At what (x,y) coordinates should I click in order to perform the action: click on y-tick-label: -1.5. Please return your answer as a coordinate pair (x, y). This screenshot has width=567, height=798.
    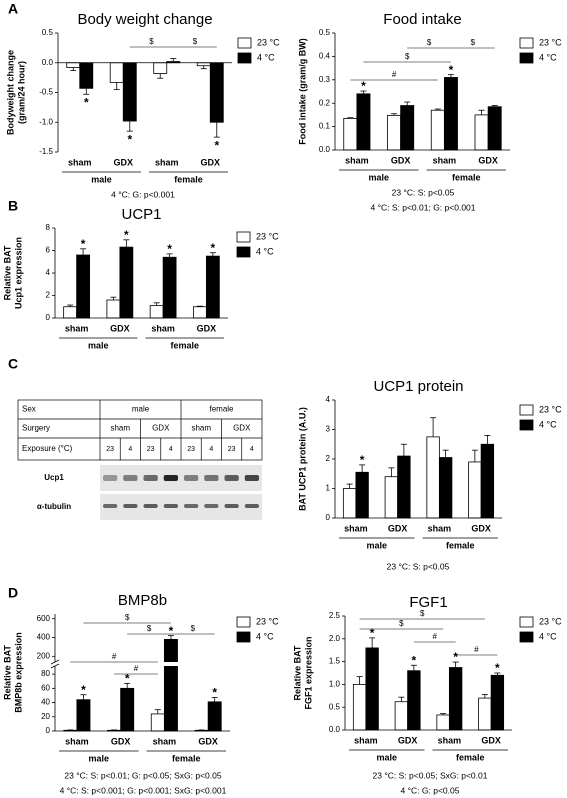
    Looking at the image, I should click on (46, 151).